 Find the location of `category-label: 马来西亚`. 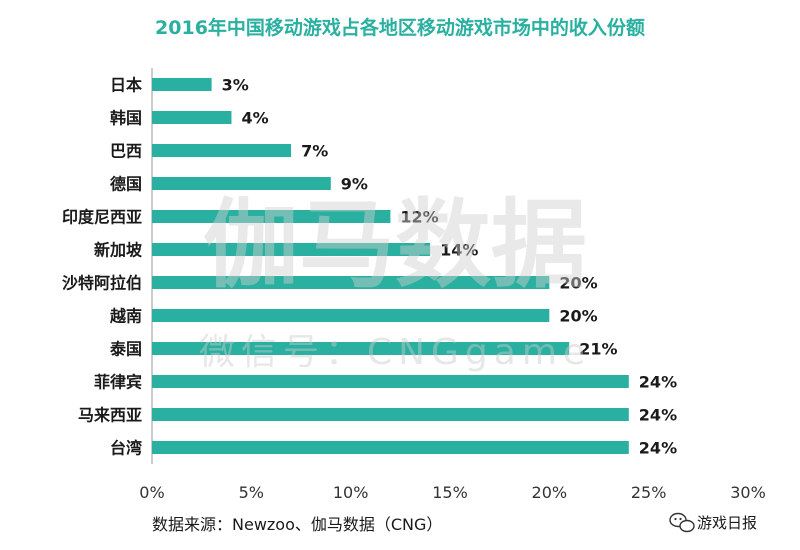

category-label: 马来西亚 is located at coordinates (110, 415).